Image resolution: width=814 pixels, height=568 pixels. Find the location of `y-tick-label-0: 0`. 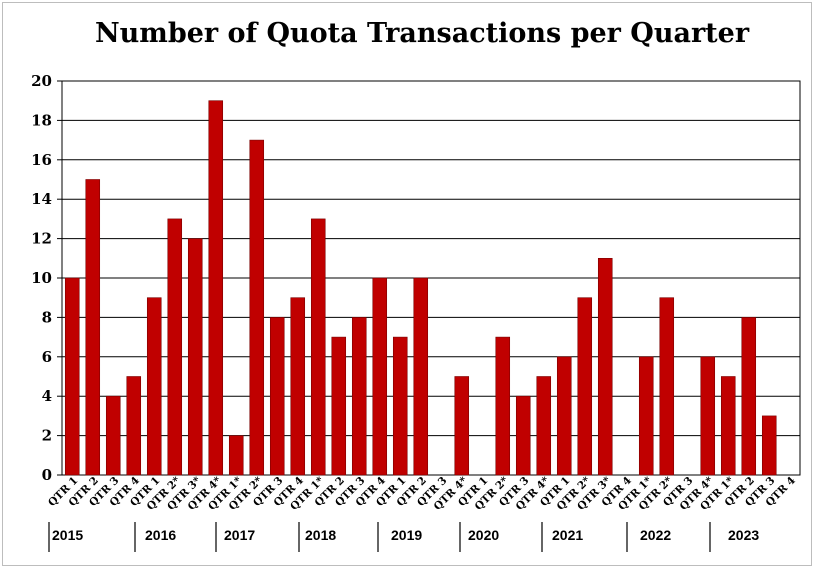

y-tick-label-0: 0 is located at coordinates (47, 475).